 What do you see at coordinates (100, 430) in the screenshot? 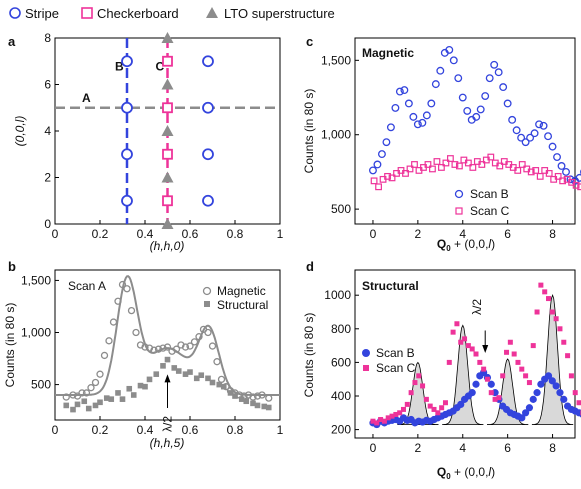
I see `panel-b-xtick-label: 0.2` at bounding box center [100, 430].